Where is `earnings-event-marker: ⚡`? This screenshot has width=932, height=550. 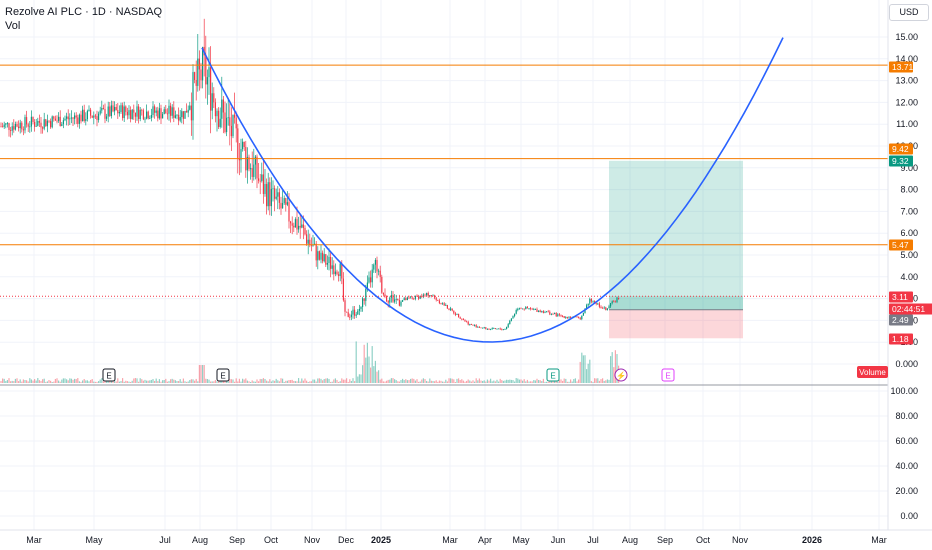
earnings-event-marker: ⚡ is located at coordinates (621, 375).